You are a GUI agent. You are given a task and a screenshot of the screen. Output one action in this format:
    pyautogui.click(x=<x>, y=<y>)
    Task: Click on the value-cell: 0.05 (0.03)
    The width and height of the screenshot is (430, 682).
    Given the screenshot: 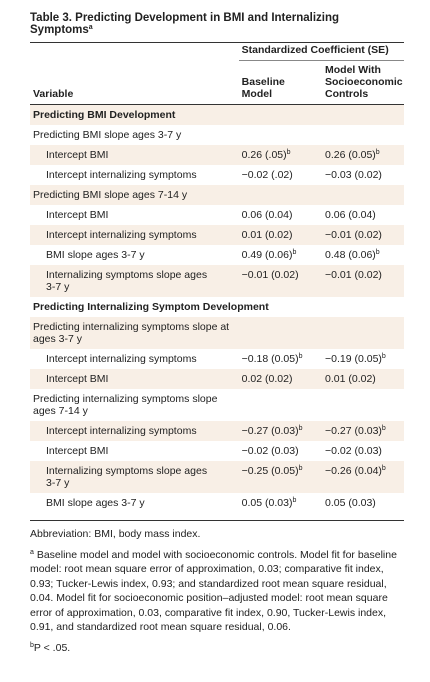 What is the action you would take?
    pyautogui.click(x=363, y=503)
    